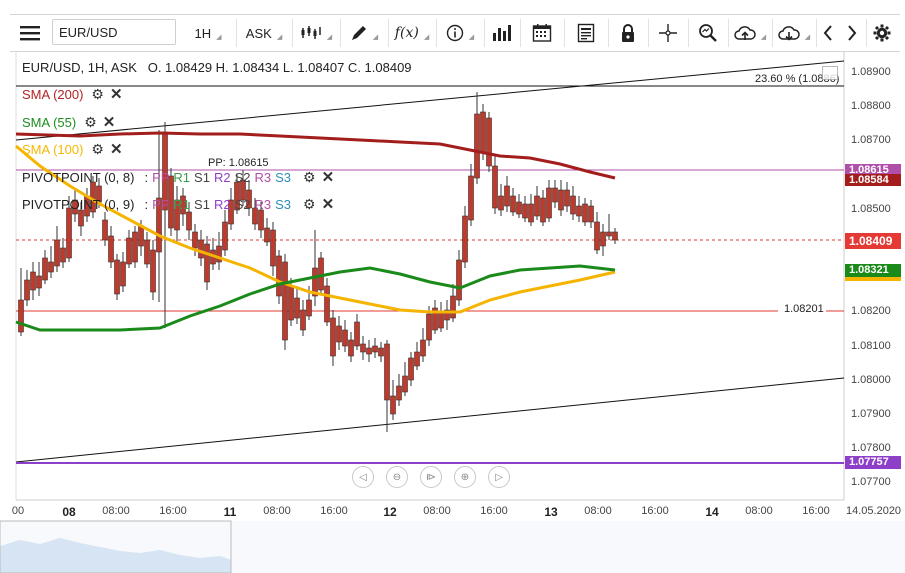  What do you see at coordinates (655, 511) in the screenshot?
I see `time-axis-label: 16:00` at bounding box center [655, 511].